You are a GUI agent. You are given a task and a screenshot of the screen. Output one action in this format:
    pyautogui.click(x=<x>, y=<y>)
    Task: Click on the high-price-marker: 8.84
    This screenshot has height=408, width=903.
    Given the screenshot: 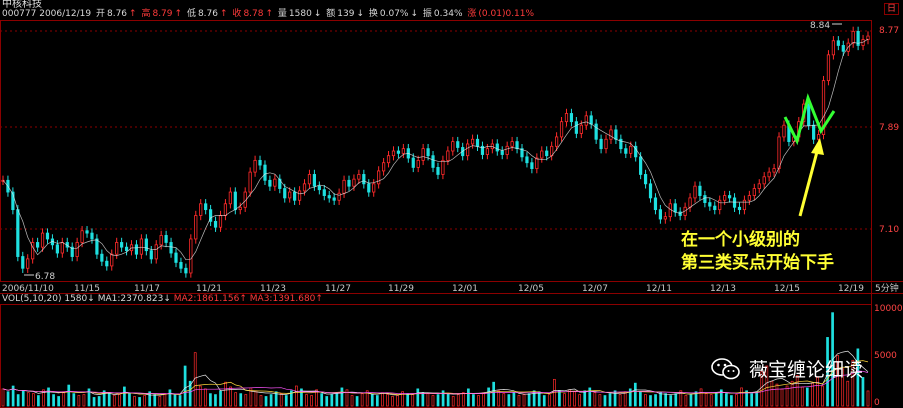 What is the action you would take?
    pyautogui.click(x=820, y=26)
    